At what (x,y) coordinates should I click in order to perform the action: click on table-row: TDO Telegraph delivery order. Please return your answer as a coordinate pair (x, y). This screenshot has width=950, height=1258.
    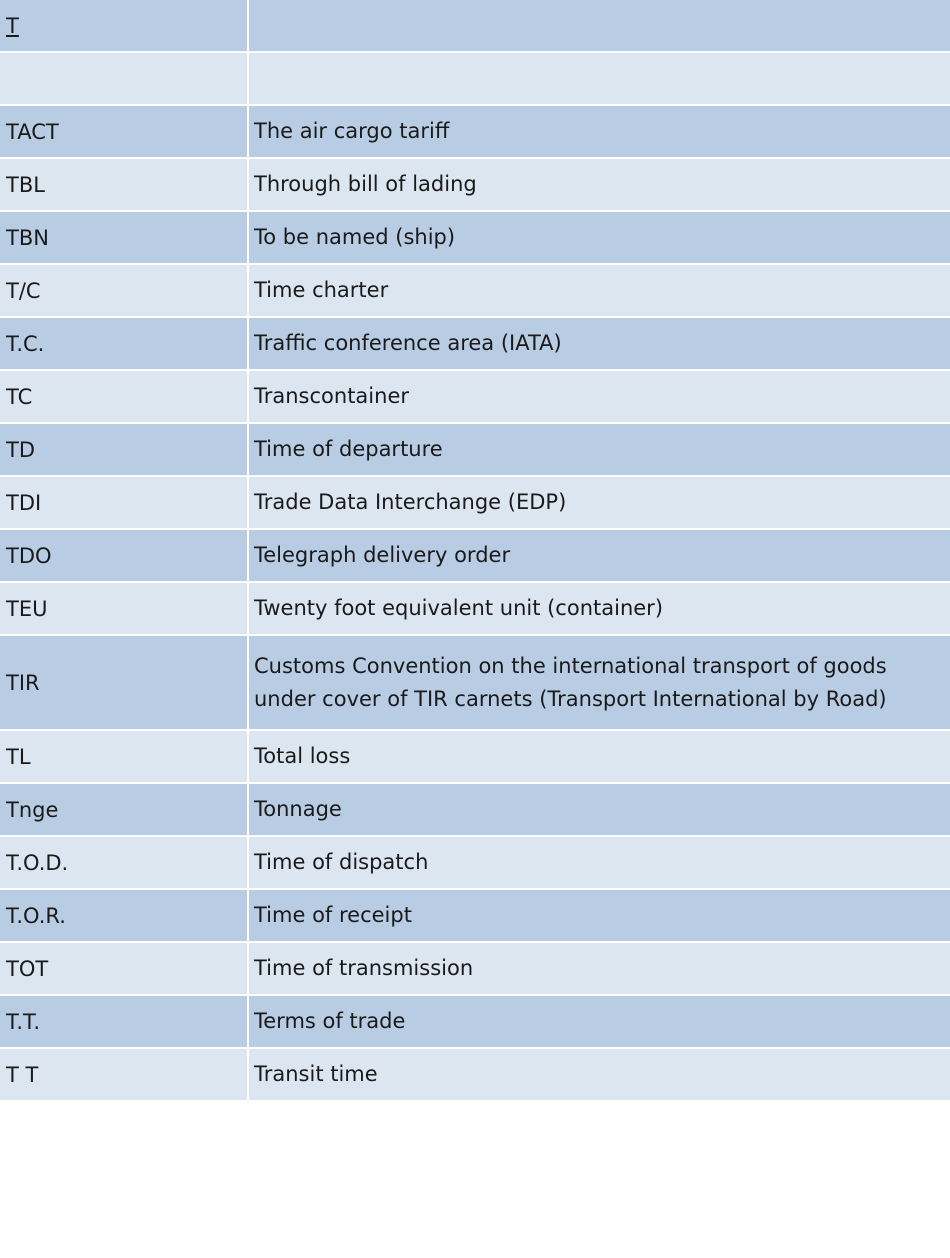
    Looking at the image, I should click on (475, 556).